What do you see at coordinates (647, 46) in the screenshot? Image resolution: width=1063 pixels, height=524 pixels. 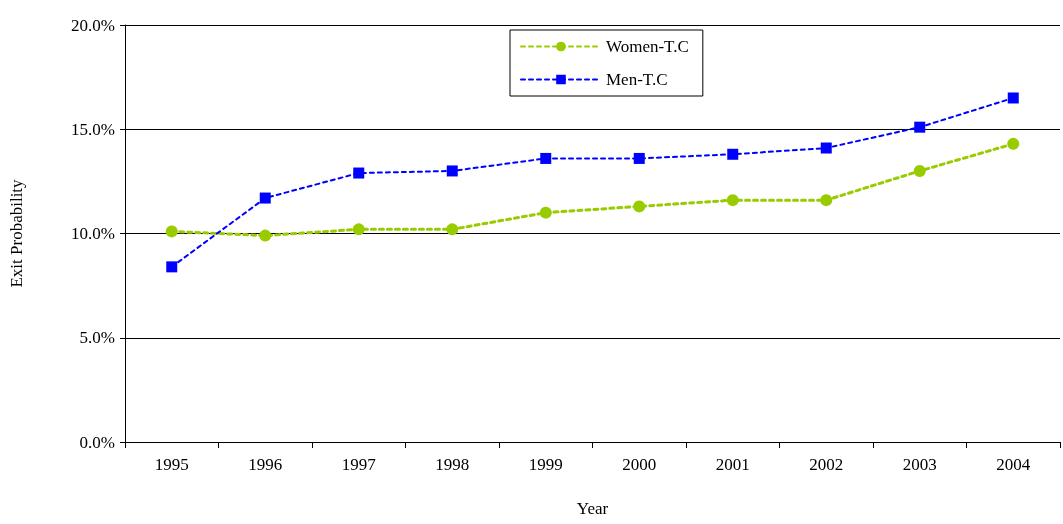 I see `legend-label: Women-T.C` at bounding box center [647, 46].